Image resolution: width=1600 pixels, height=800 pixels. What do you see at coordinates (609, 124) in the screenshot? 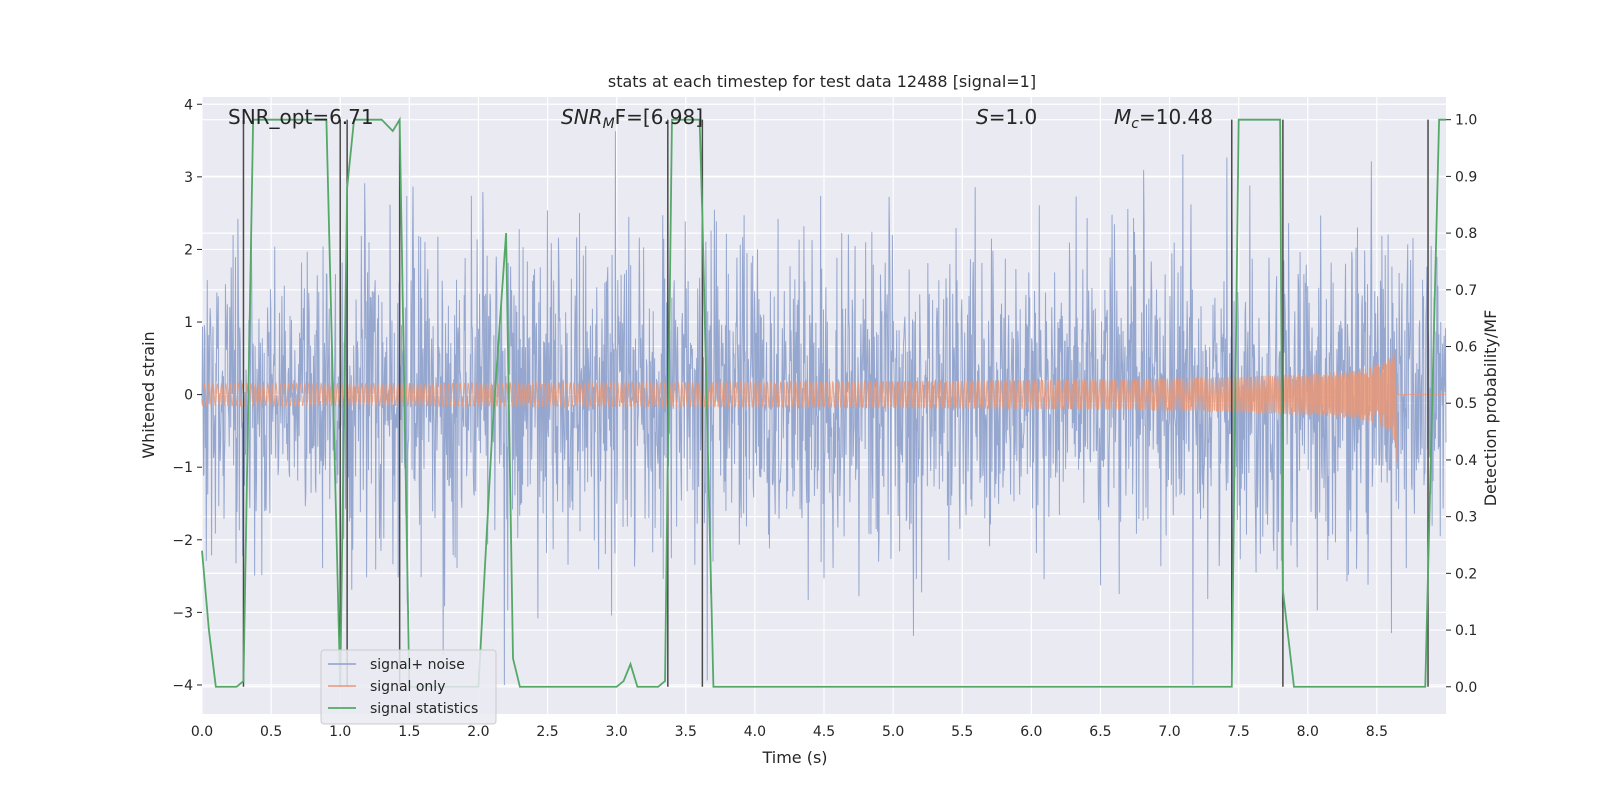
I see `snr-mf-sub: M` at bounding box center [609, 124].